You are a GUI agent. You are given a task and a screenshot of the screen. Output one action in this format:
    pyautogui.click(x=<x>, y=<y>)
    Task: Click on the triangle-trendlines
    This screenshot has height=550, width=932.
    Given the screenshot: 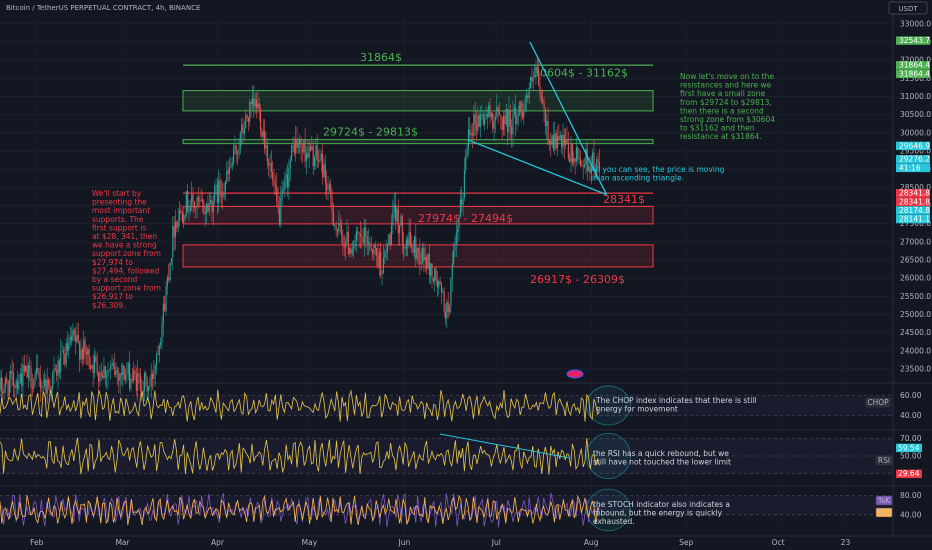 What is the action you would take?
    pyautogui.click(x=538, y=118)
    